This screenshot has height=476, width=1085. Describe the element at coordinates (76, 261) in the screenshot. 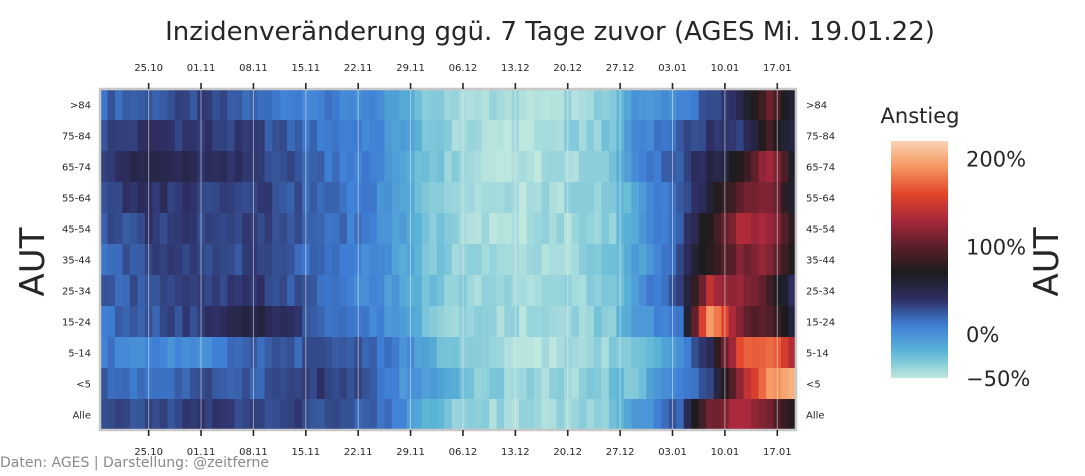

I see `y-tick-label-left: 35-44` at that location.